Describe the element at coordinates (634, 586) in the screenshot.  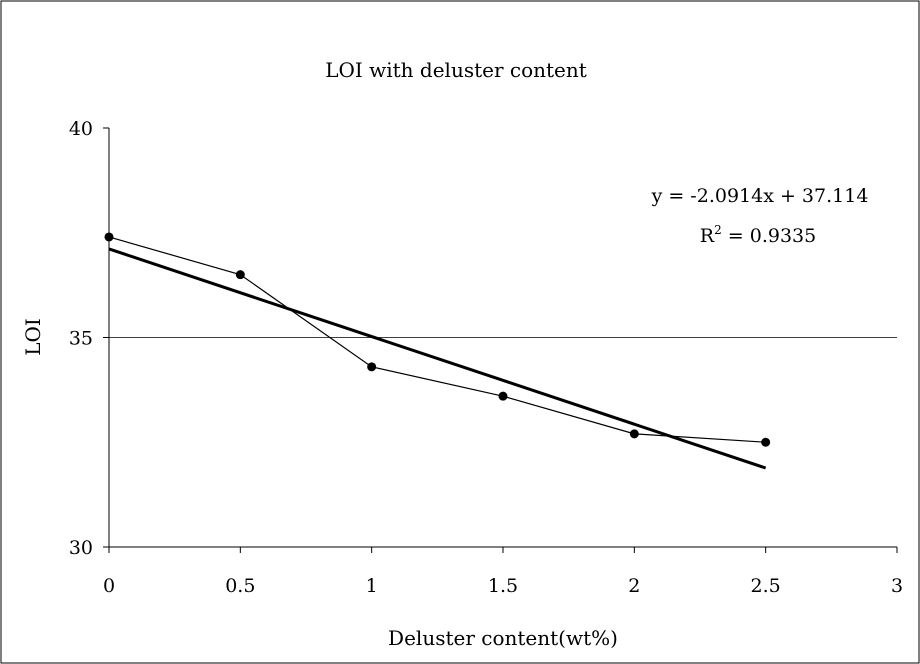
I see `x-tick-label: 2` at that location.